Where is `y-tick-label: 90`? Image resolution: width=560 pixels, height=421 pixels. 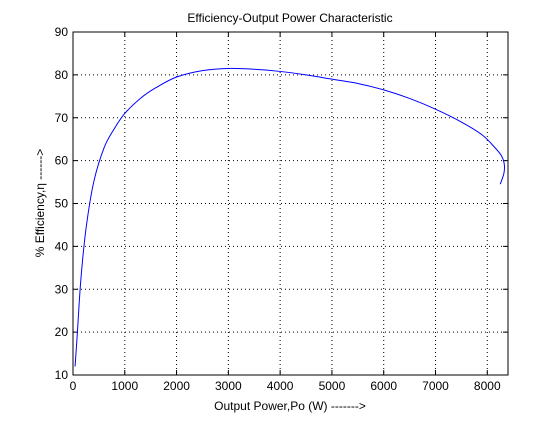 y-tick-label: 90 is located at coordinates (62, 32).